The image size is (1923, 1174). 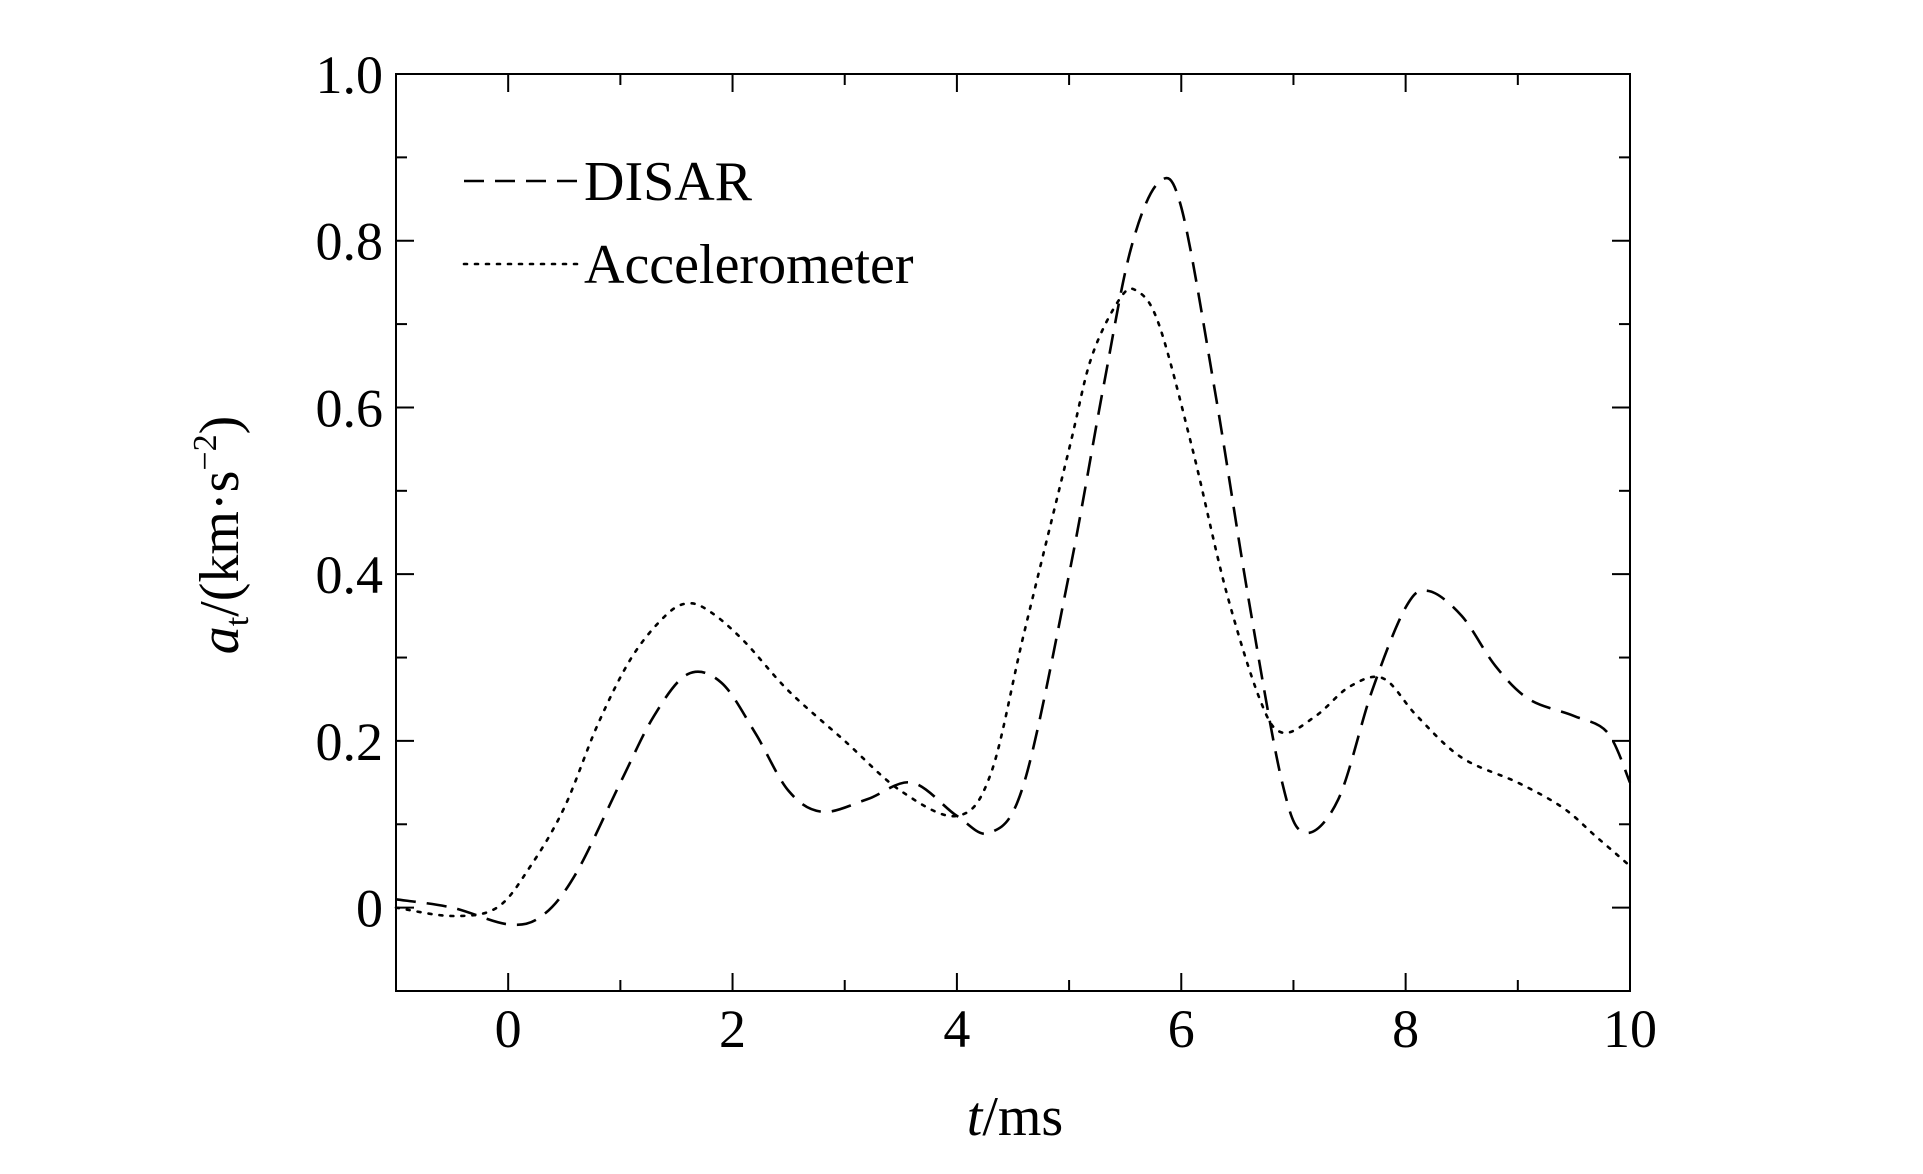 I want to click on x-axis-label: t/ms, so click(x=1015, y=1117).